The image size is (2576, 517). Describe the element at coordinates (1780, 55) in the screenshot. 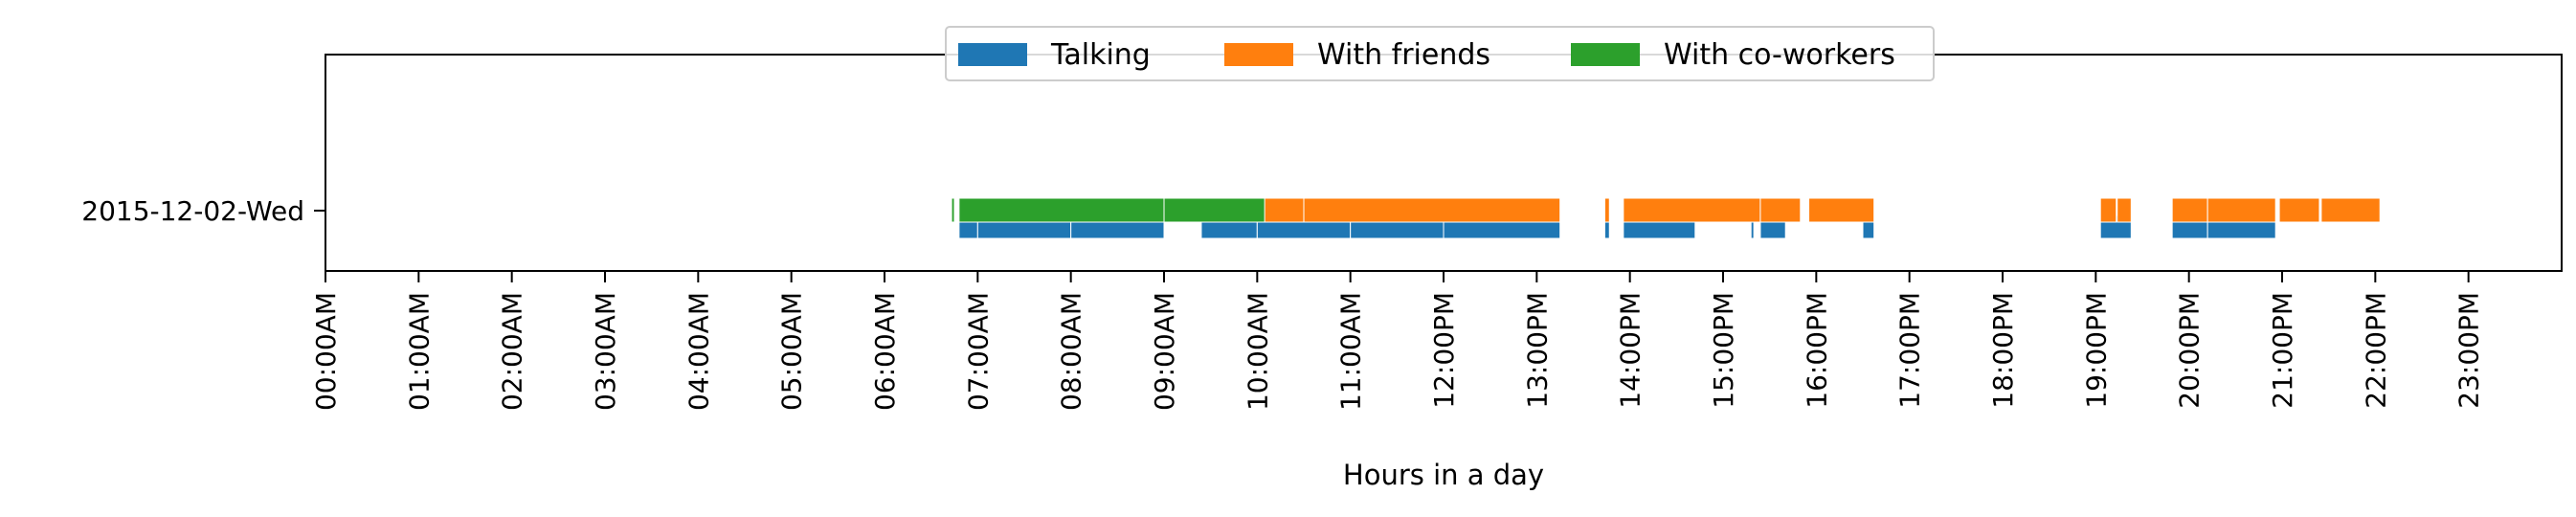

I see `legend-label-with-co-workers: With co-workers` at that location.